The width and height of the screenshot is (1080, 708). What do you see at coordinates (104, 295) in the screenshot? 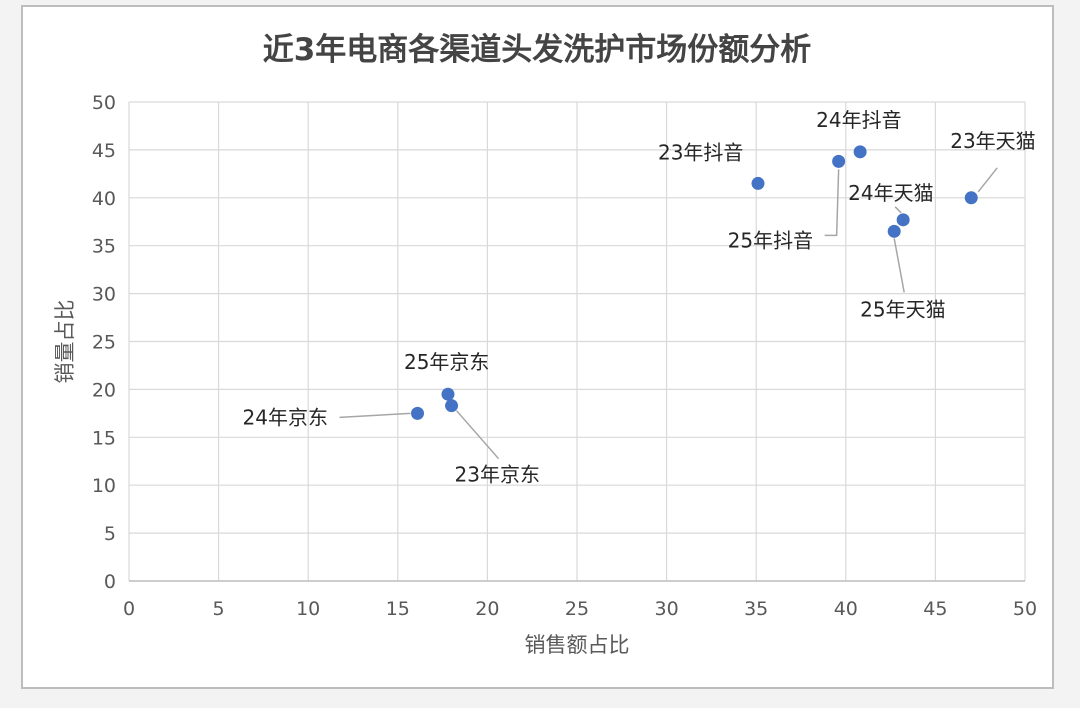
I see `y-tick-label: 30` at bounding box center [104, 295].